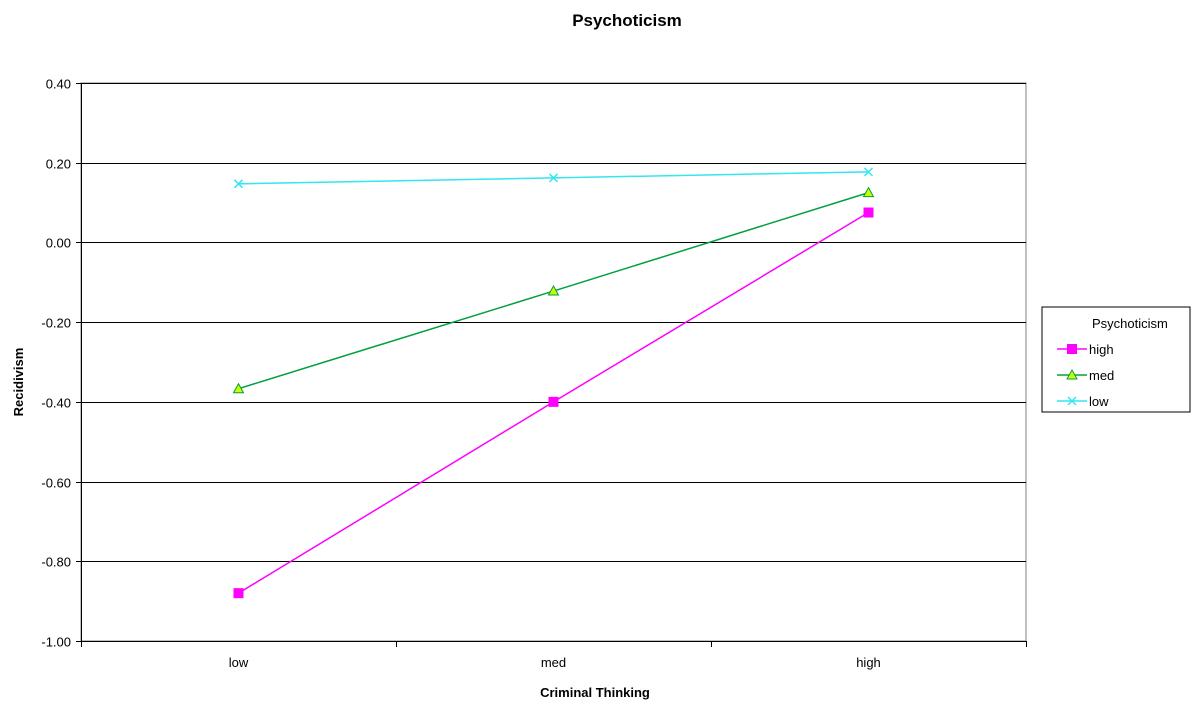 The image size is (1191, 706). Describe the element at coordinates (868, 662) in the screenshot. I see `x-tick-label: high` at that location.